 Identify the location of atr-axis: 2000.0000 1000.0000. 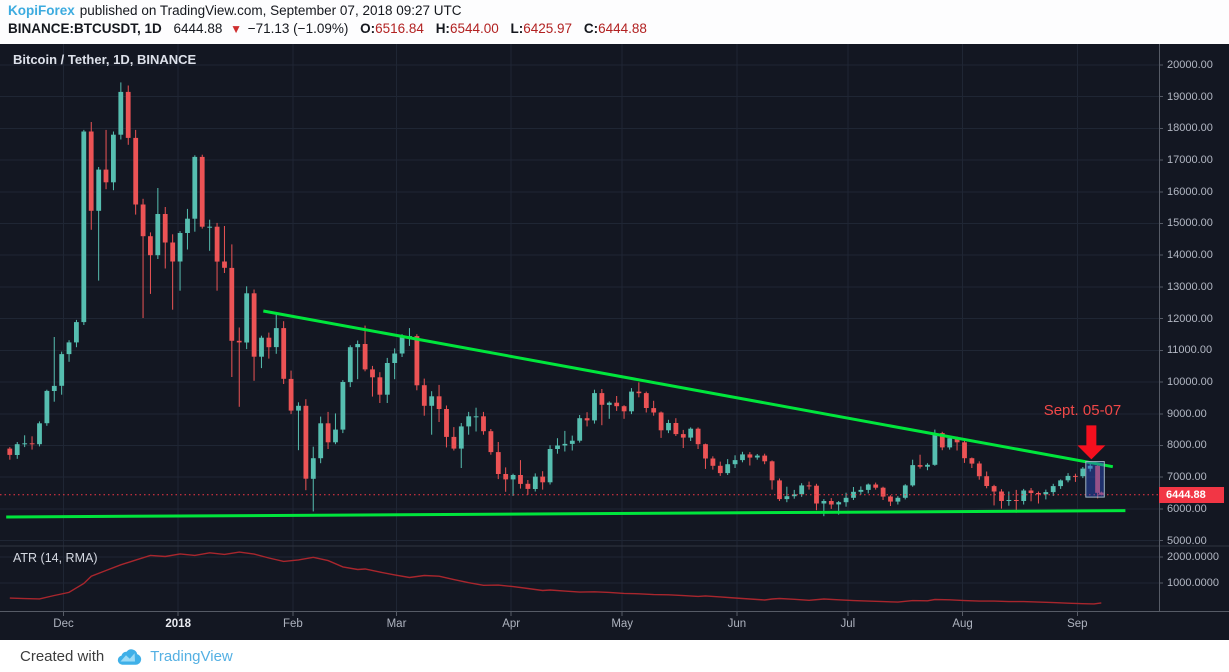
(1194, 579).